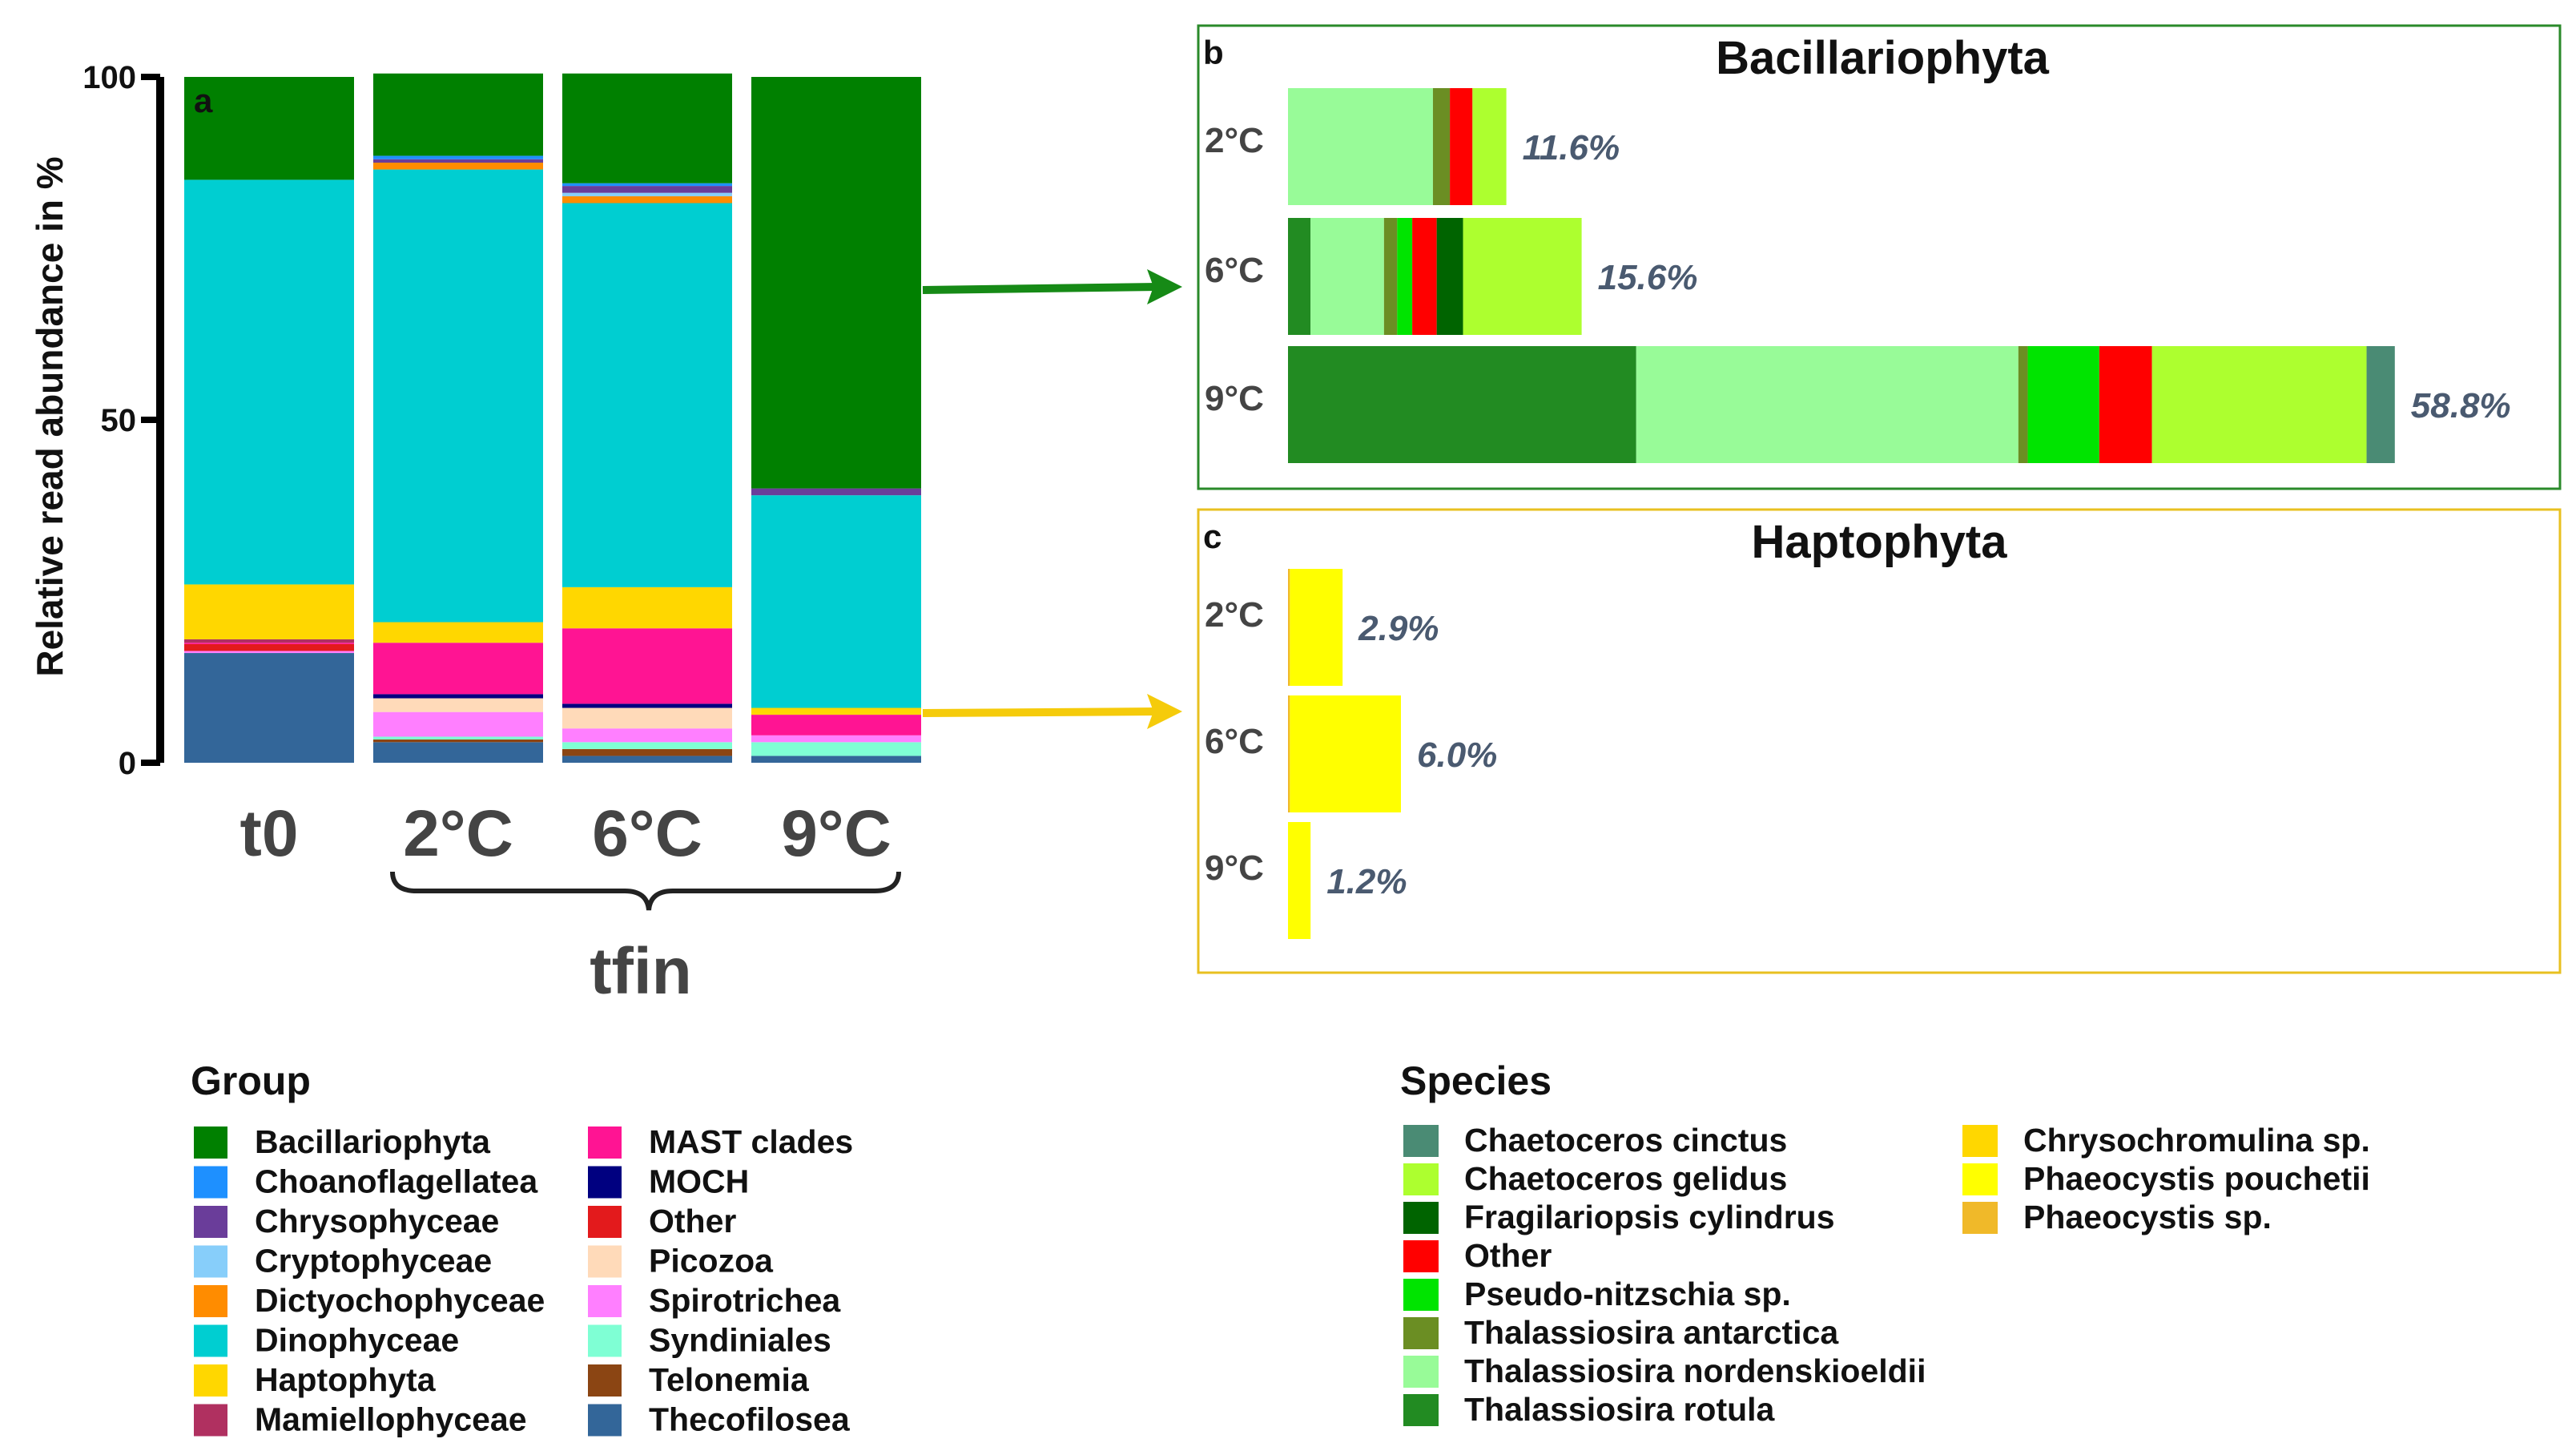 This screenshot has width=2576, height=1455. I want to click on bar-segment-spirotrichea-9-c, so click(836, 739).